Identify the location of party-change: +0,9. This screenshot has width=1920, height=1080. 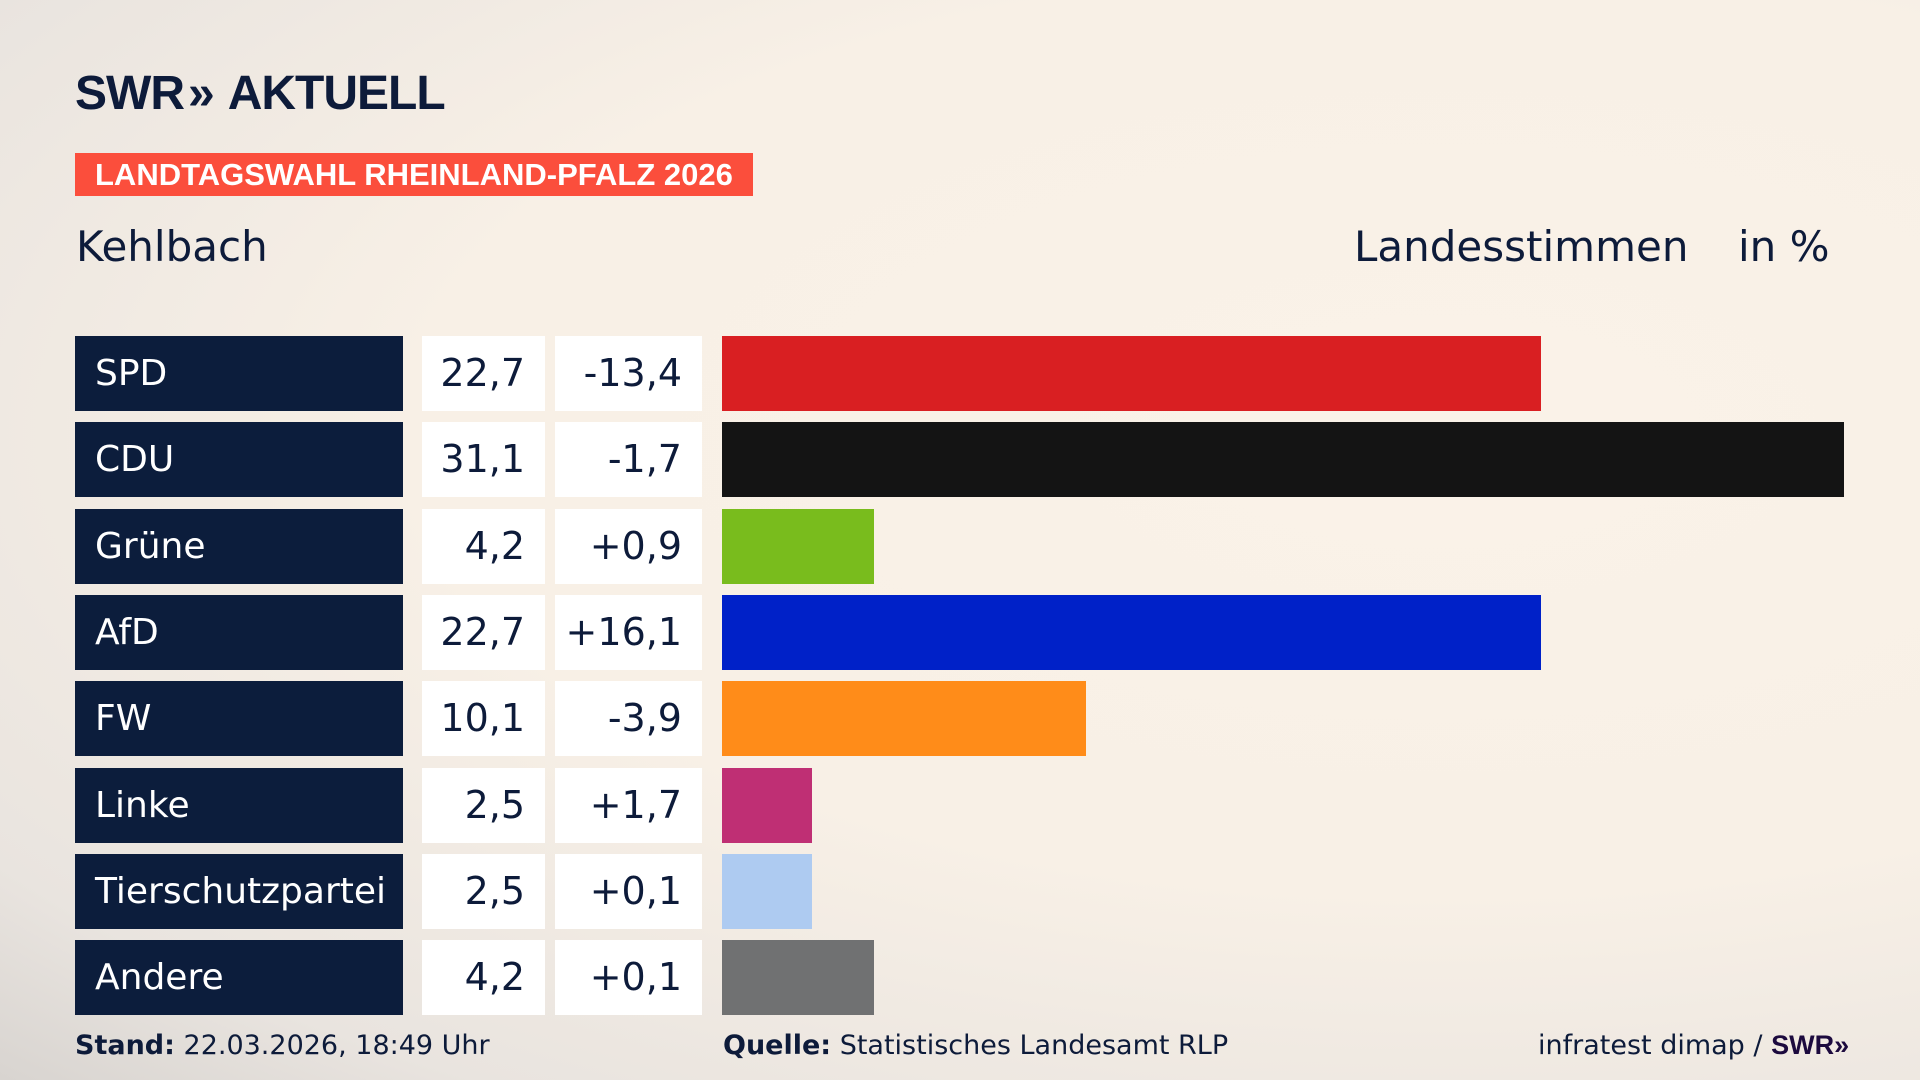
(628, 546).